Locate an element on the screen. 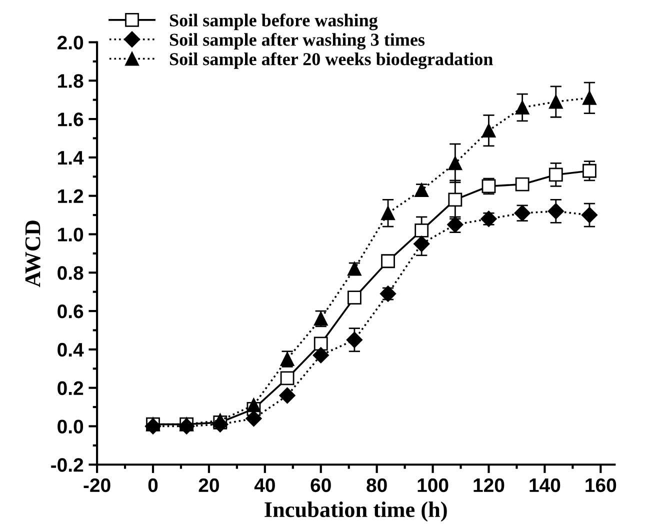 The width and height of the screenshot is (647, 528). y-axis-title: AWCD is located at coordinates (32, 254).